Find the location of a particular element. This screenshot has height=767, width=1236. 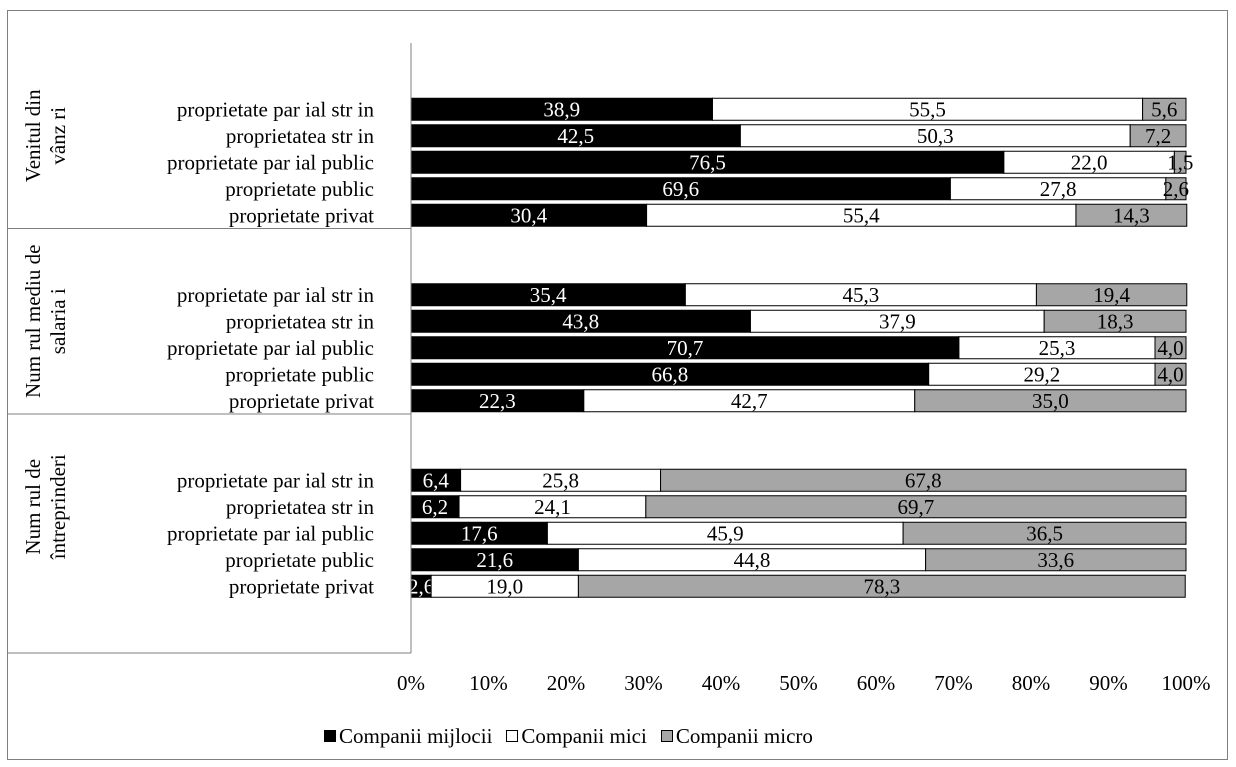

data-label-companii-micro-g1-r3: 1,5 is located at coordinates (1180, 162).